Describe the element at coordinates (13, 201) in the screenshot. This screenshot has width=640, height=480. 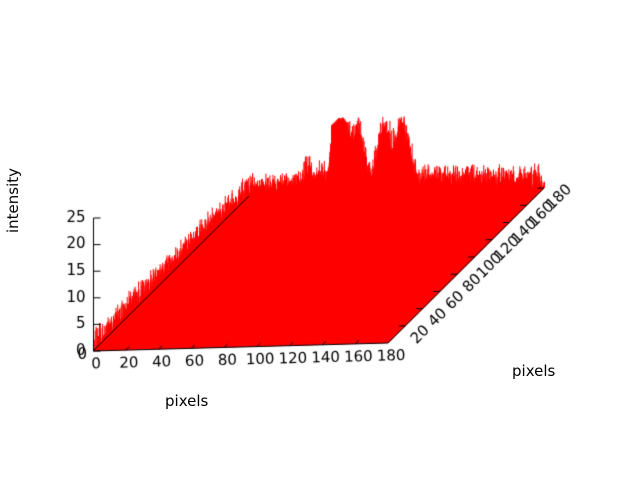
I see `z-axis-title: intensity` at that location.